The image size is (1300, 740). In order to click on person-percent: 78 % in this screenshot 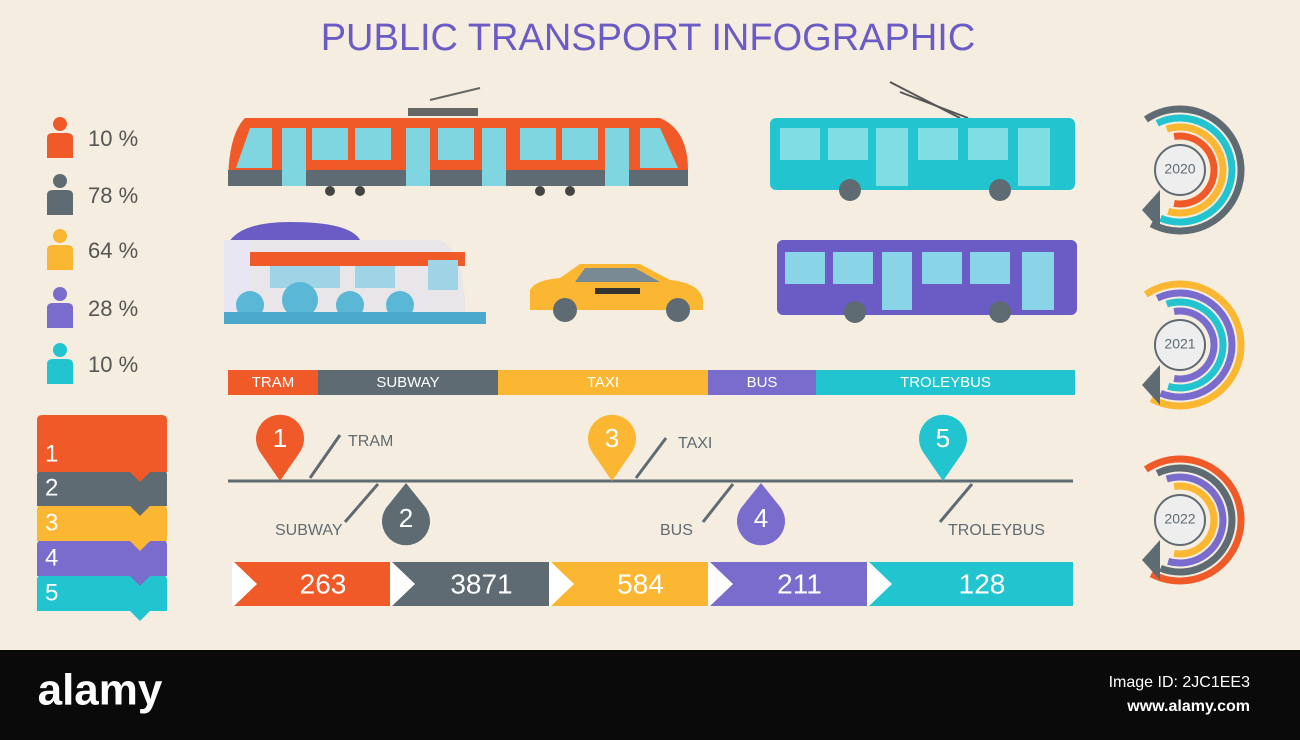, I will do `click(113, 195)`.